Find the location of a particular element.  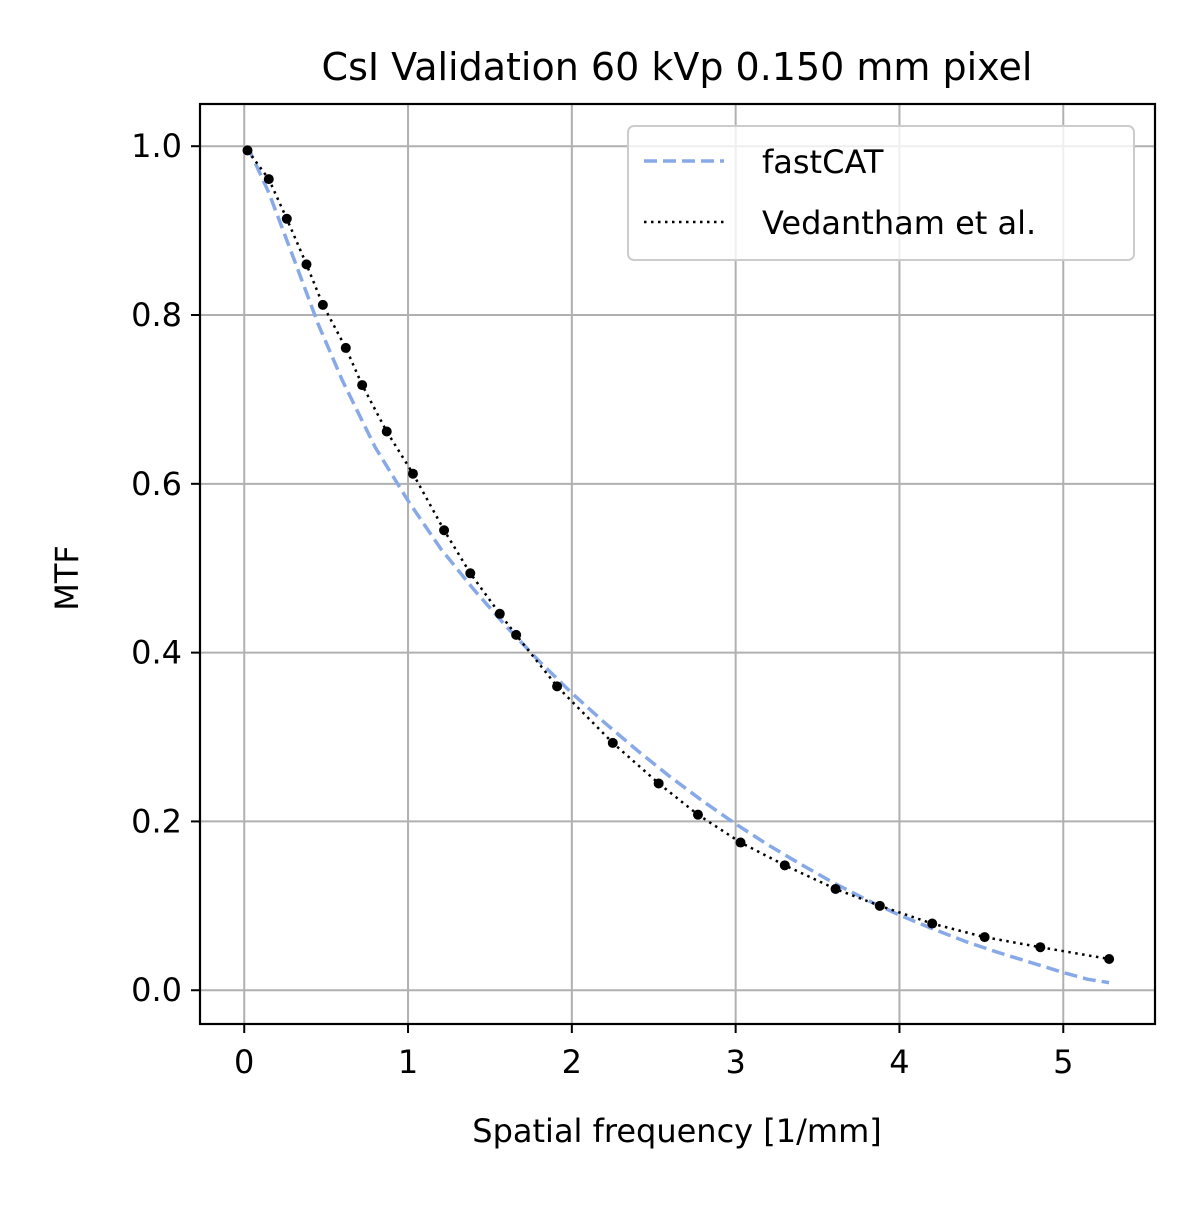

y-tick-label: 1.0 is located at coordinates (156, 146).